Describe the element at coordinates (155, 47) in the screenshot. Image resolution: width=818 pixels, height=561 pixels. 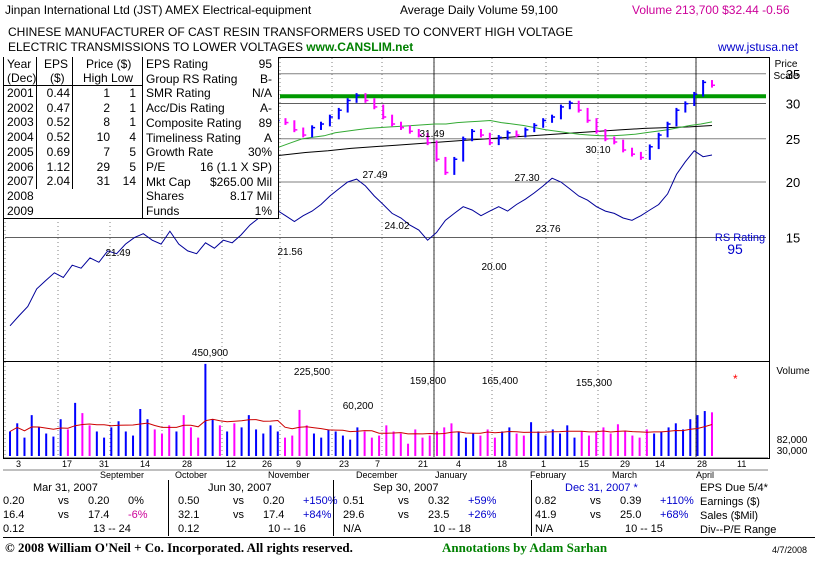
I see `description-line2-text: ELECTRIC TRANSMISSIONS TO LOWER VOLTAGES` at that location.